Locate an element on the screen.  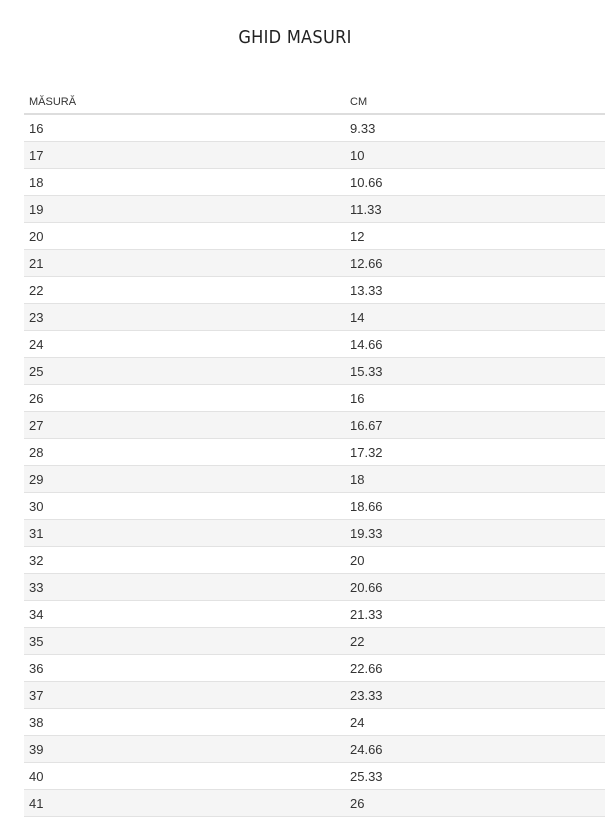
cm-cell: 12 is located at coordinates (475, 236).